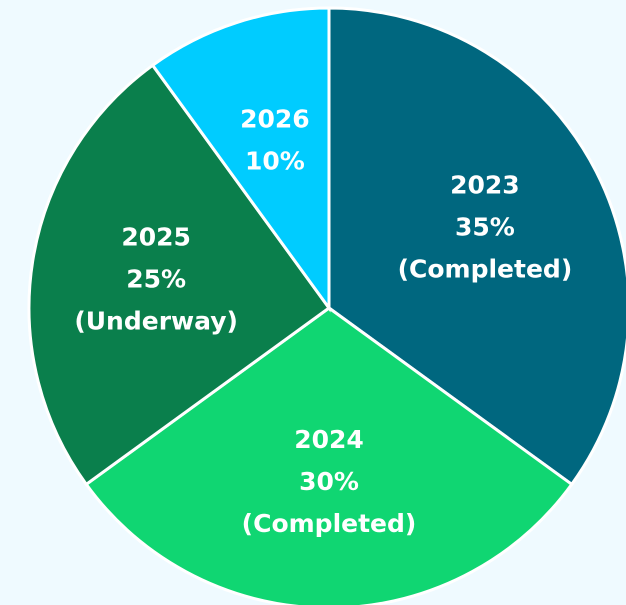 The height and width of the screenshot is (605, 626). What do you see at coordinates (275, 161) in the screenshot?
I see `slice-percent: 10%` at bounding box center [275, 161].